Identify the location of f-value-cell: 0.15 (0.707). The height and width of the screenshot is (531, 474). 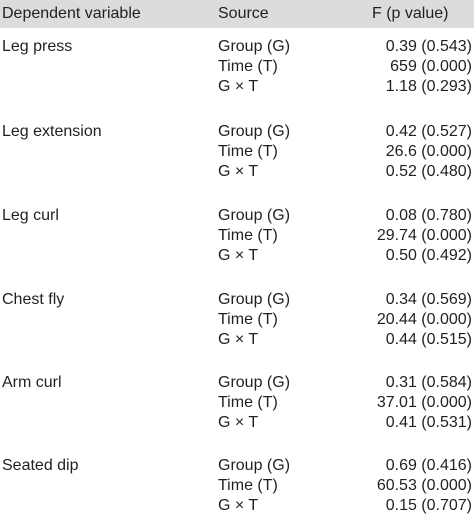
(428, 505).